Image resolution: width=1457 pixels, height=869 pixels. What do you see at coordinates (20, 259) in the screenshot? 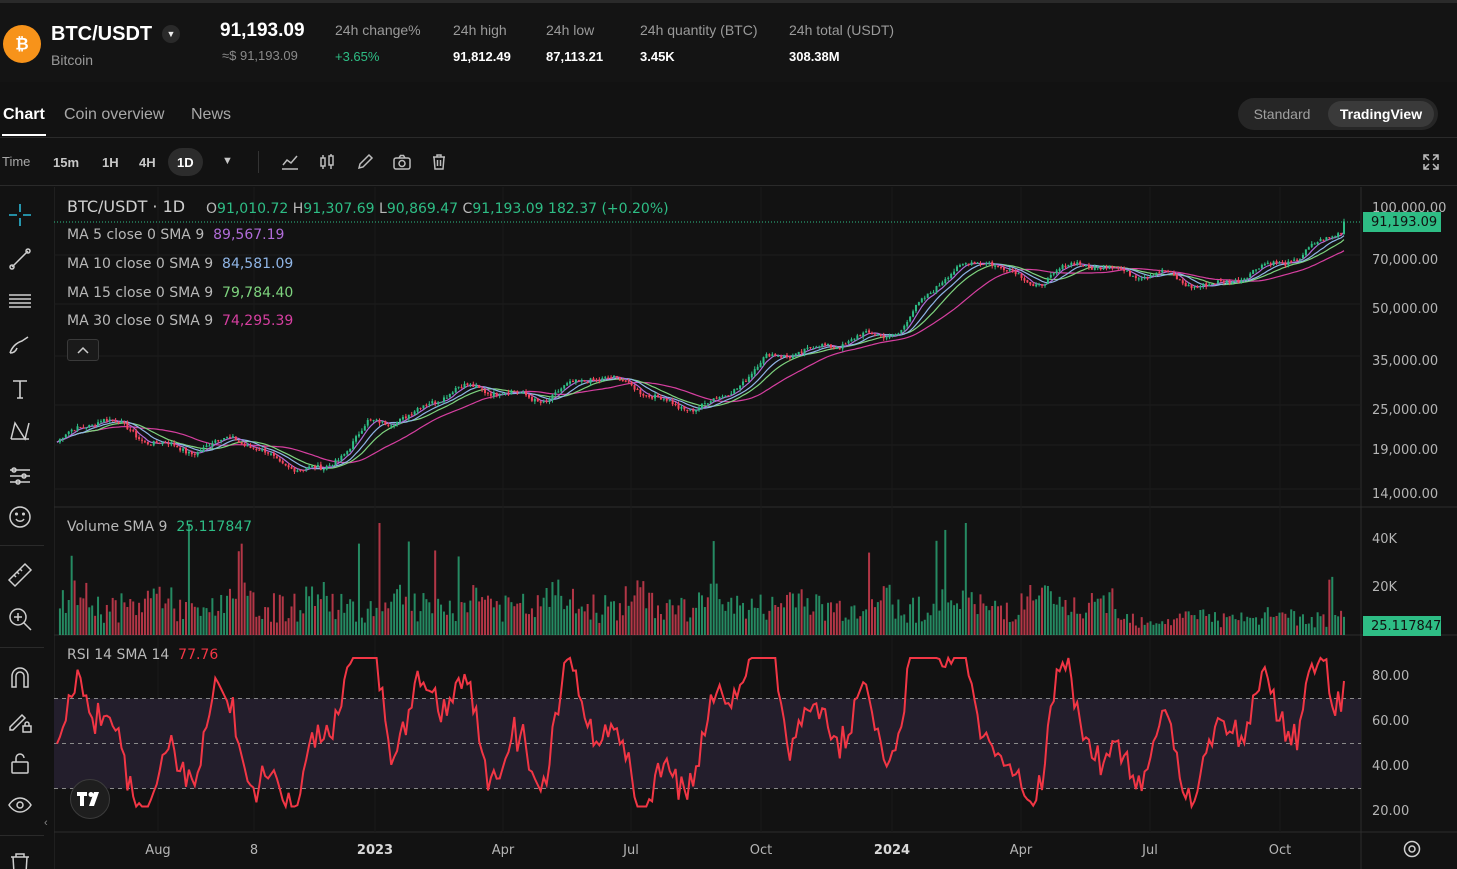
I see `trendline-icon` at bounding box center [20, 259].